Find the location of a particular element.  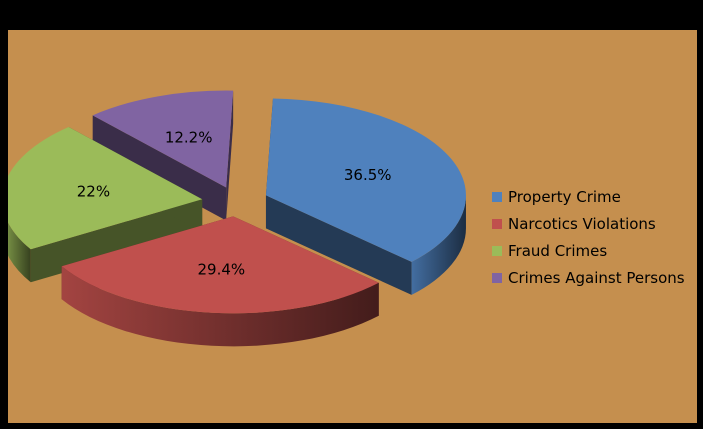

pie-slice-rim-fraud-crimes is located at coordinates (19, 252).